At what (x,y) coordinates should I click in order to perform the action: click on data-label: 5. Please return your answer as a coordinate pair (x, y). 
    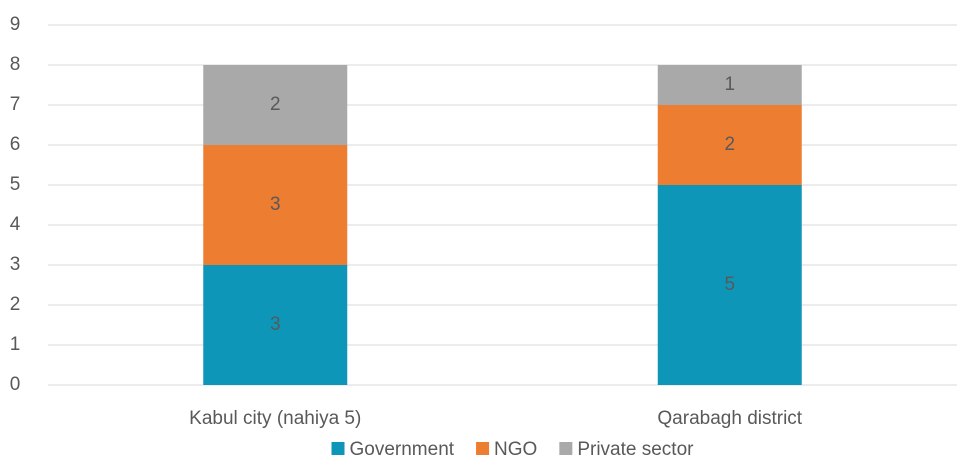
    Looking at the image, I should click on (729, 284).